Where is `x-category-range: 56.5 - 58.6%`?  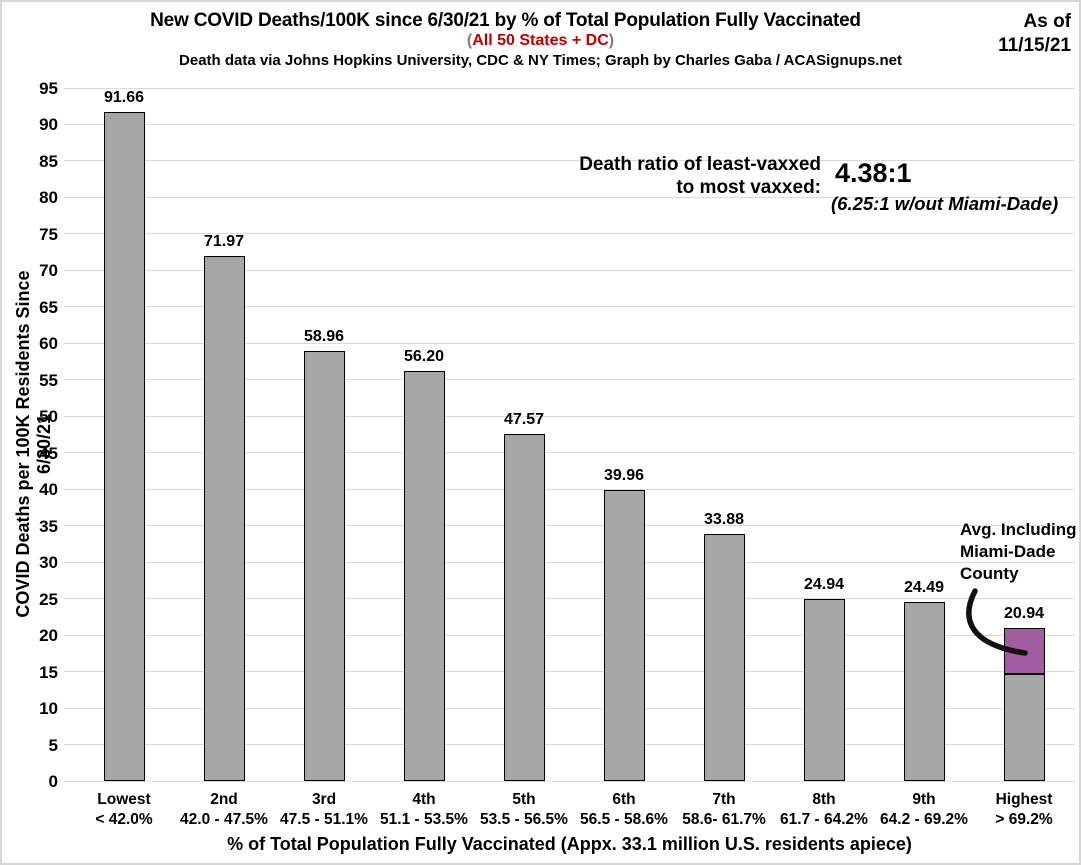
x-category-range: 56.5 - 58.6% is located at coordinates (624, 819).